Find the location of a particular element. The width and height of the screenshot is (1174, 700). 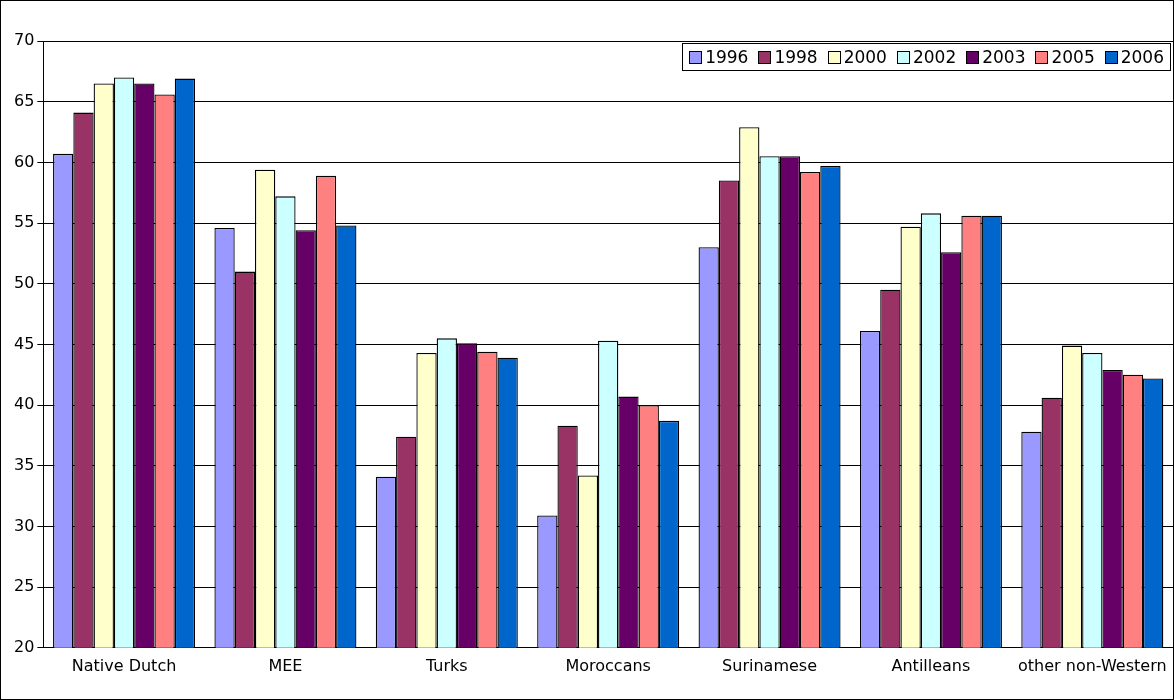

x-tick-label: Turks is located at coordinates (446, 665).